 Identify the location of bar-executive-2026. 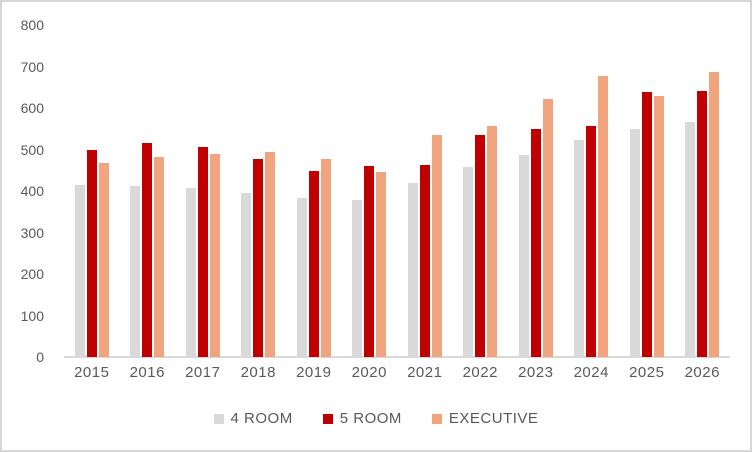
(714, 214).